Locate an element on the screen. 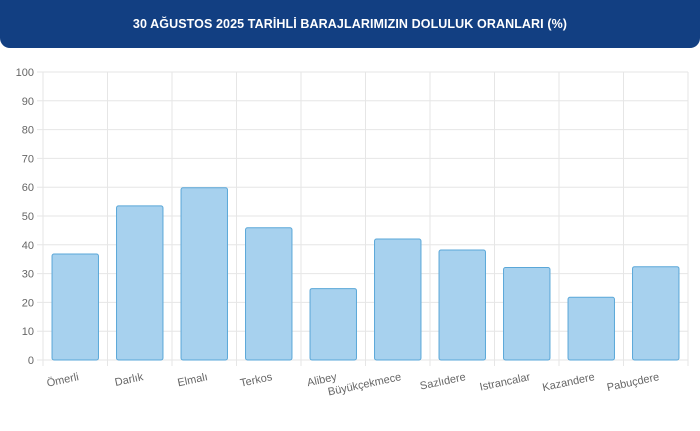  y-tick-label: 10 is located at coordinates (28, 332).